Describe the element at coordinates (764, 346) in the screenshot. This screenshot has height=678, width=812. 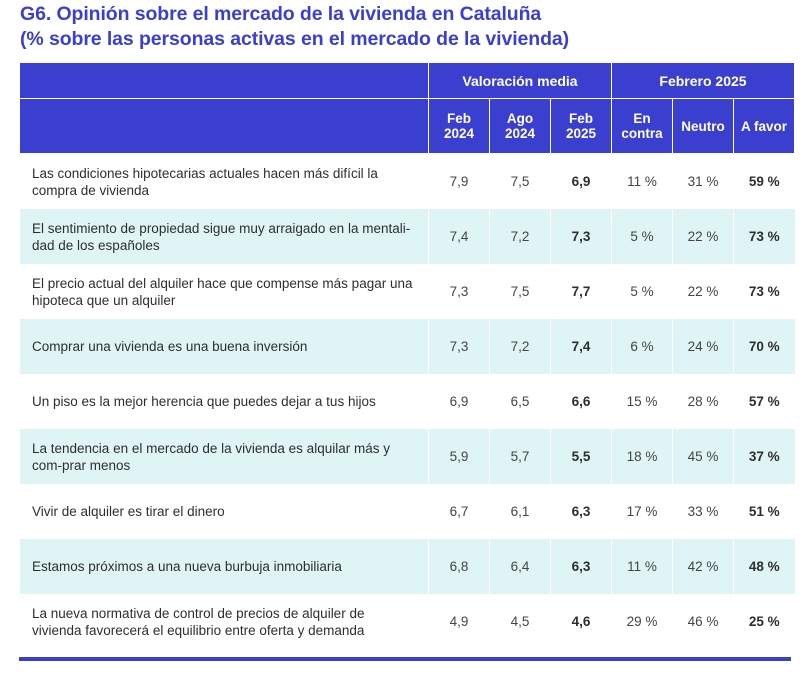
I see `cell-a-favor: 70 %` at that location.